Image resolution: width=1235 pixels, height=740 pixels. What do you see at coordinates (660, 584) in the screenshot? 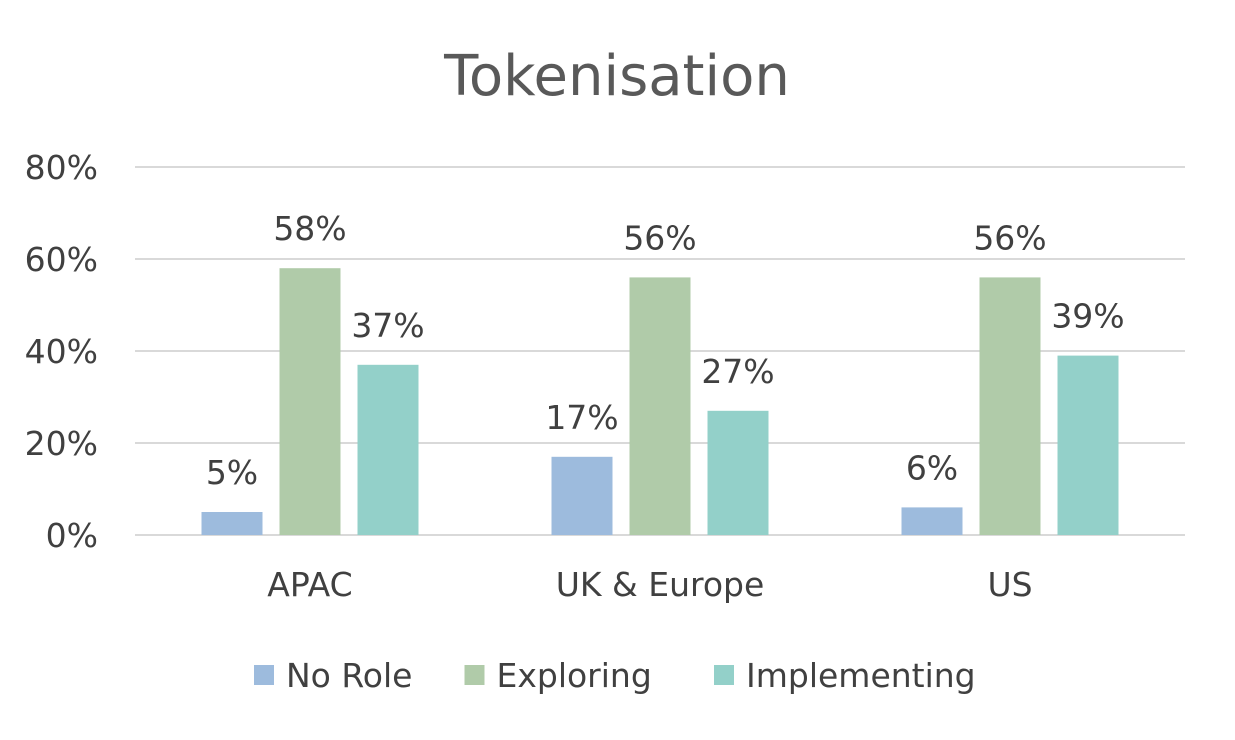
I see `x-category-label: UK & Europe` at bounding box center [660, 584].